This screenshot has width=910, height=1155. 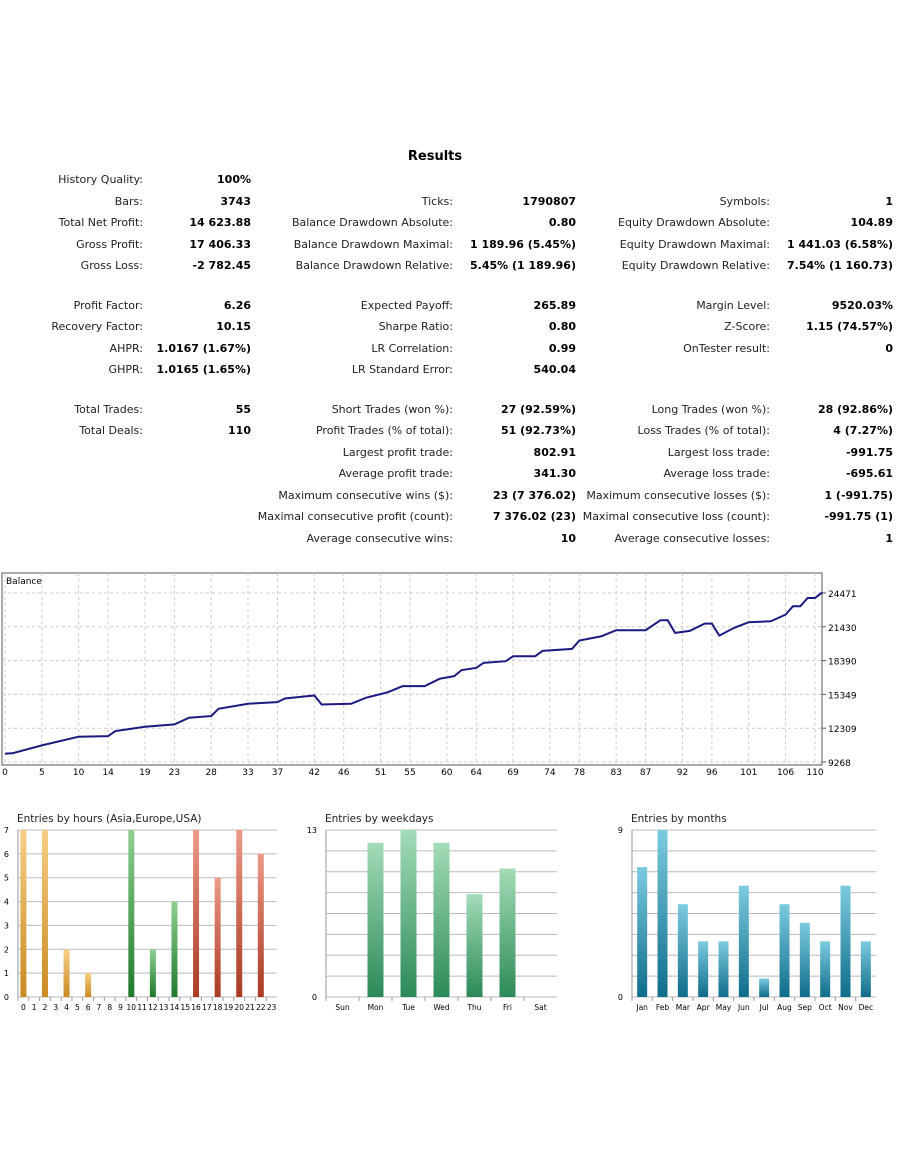 I want to click on x-tick-label: 28, so click(x=211, y=773).